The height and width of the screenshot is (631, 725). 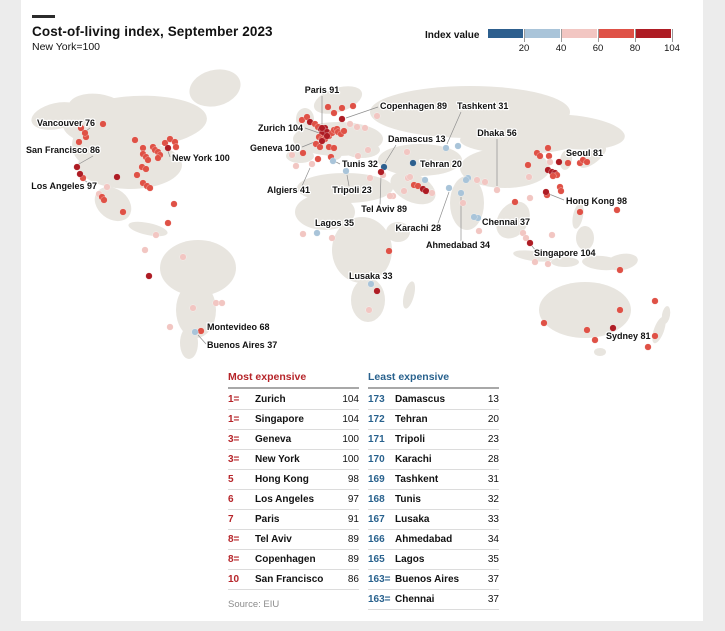 I want to click on city-label-dhaka: Dhaka 56, so click(x=497, y=133).